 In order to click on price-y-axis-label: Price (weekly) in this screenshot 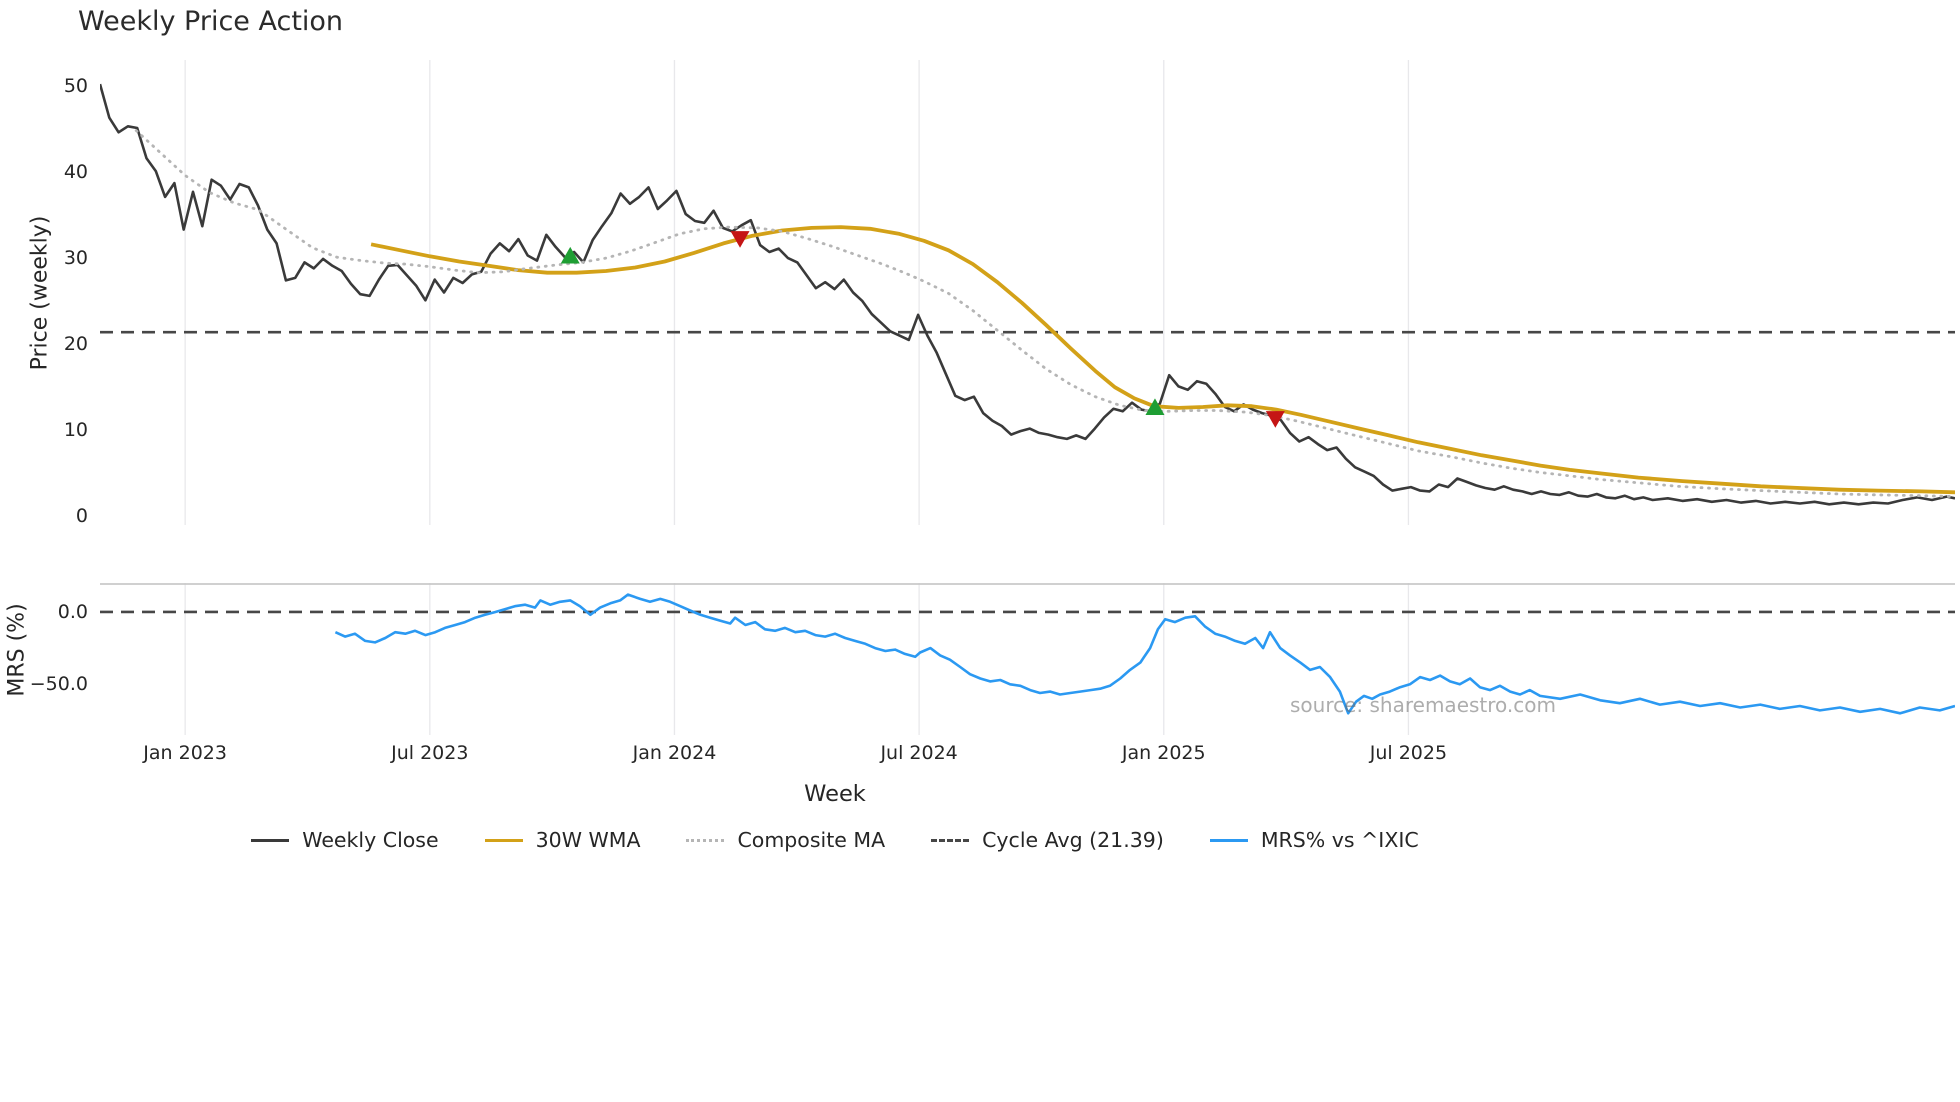, I will do `click(40, 293)`.